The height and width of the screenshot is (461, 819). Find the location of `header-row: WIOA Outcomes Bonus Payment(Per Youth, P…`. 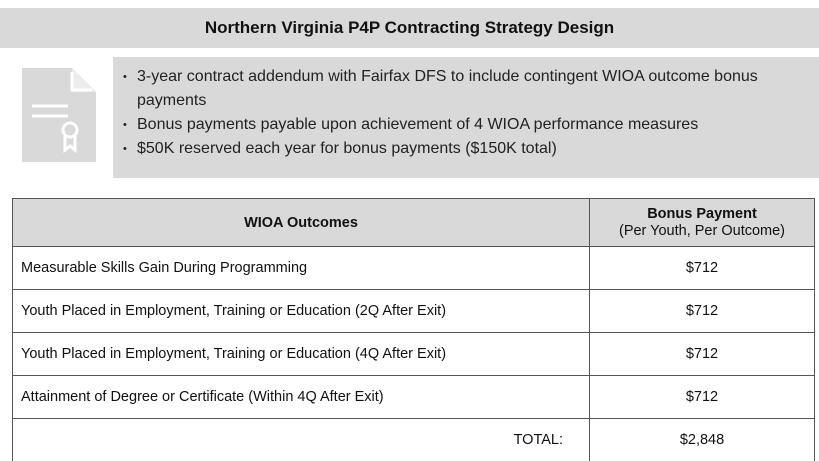

header-row: WIOA Outcomes Bonus Payment(Per Youth, P… is located at coordinates (414, 223).